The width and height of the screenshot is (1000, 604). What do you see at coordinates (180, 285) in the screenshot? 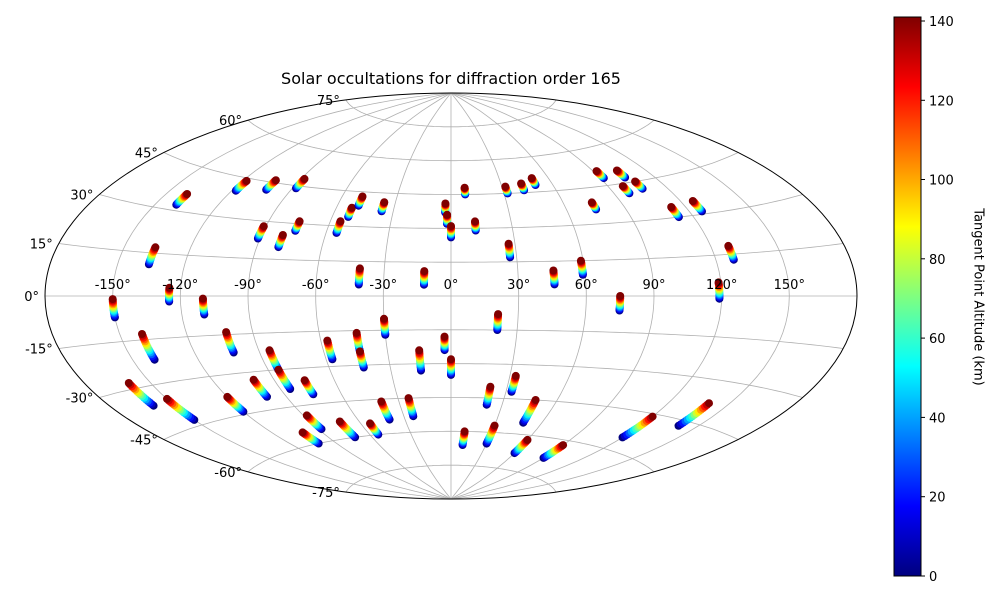
I see `longitude-tick-label: -120°` at bounding box center [180, 285].